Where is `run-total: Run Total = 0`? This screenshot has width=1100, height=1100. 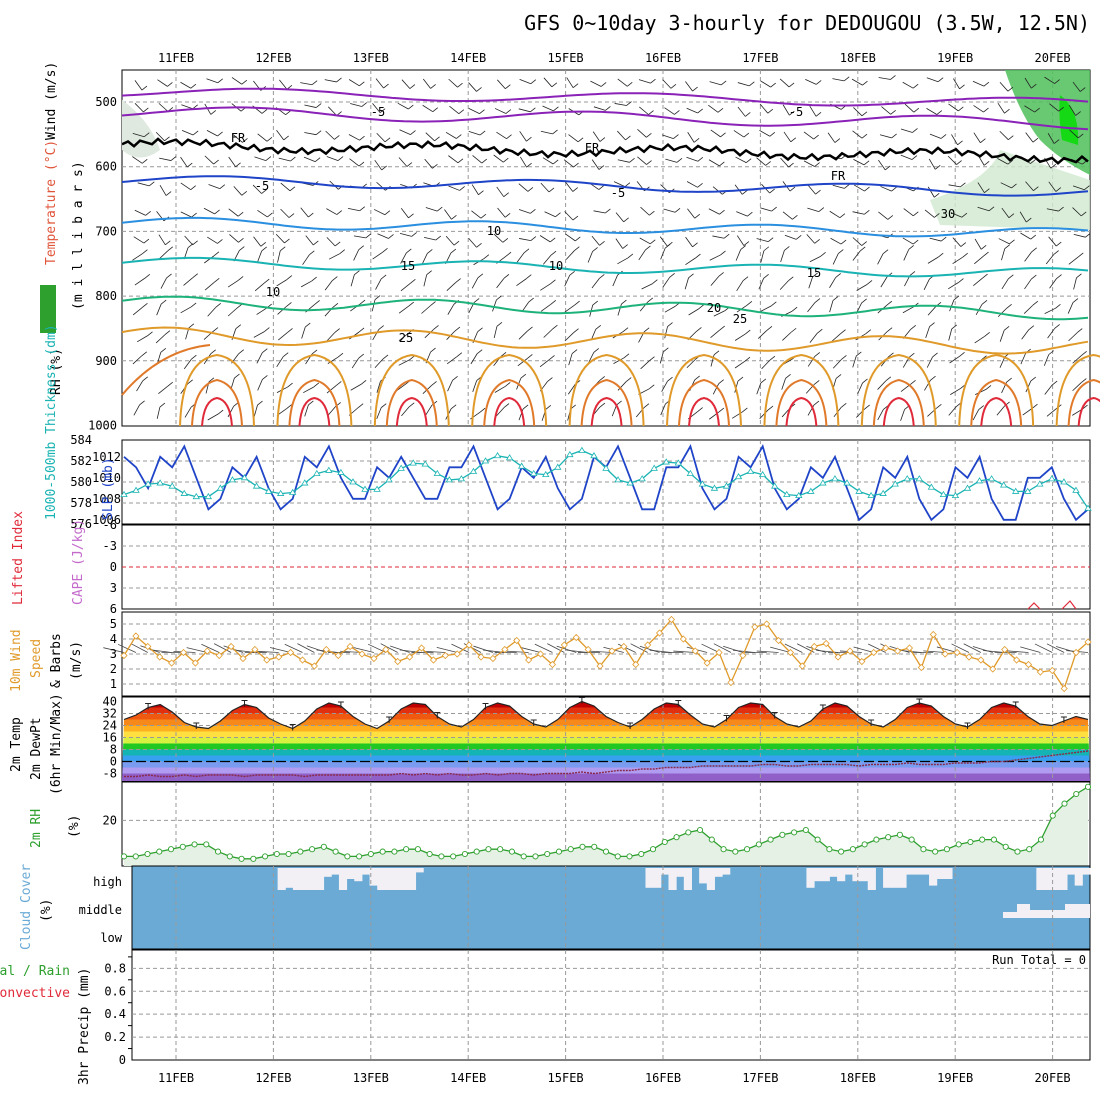
run-total: Run Total = 0 is located at coordinates (1039, 960).